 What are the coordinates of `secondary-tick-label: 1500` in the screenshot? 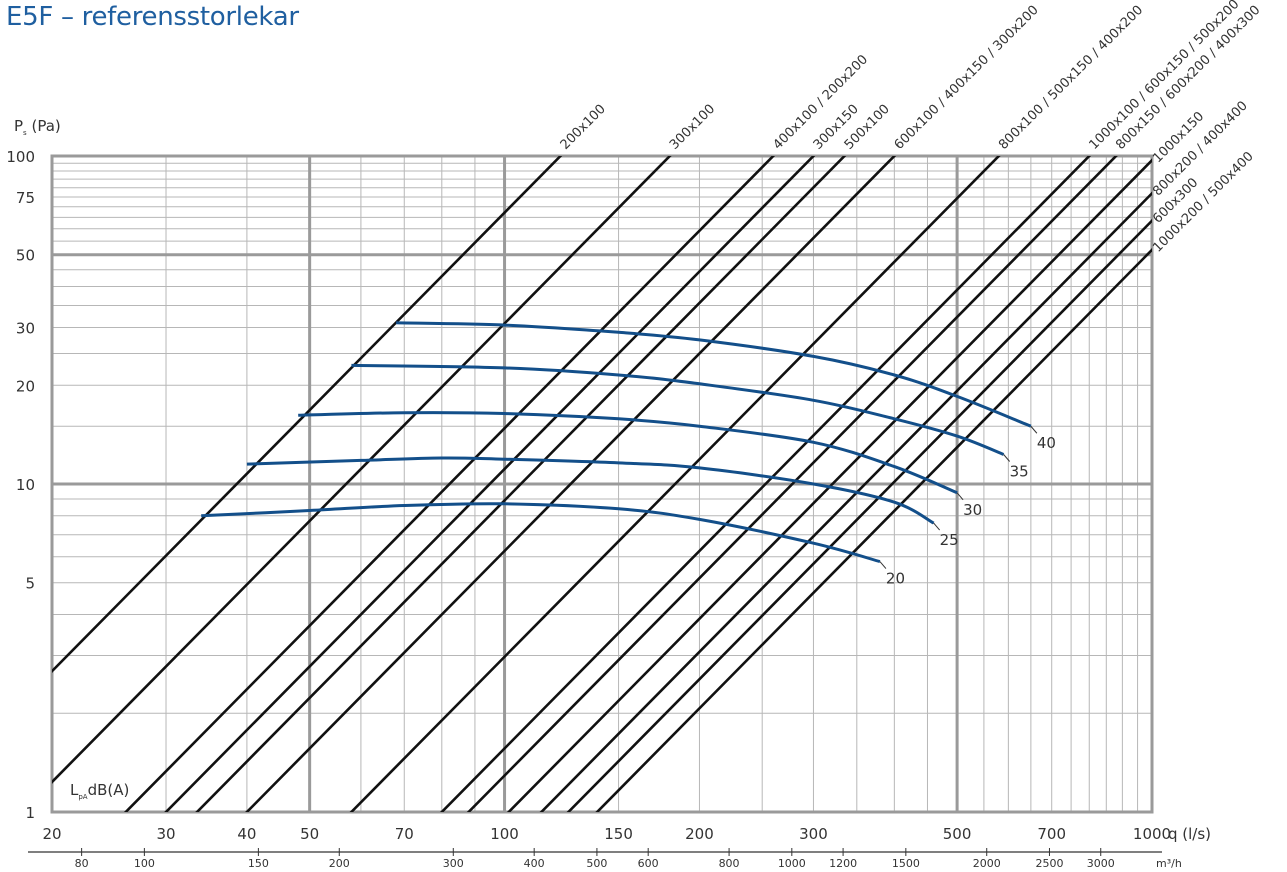 It's located at (906, 863).